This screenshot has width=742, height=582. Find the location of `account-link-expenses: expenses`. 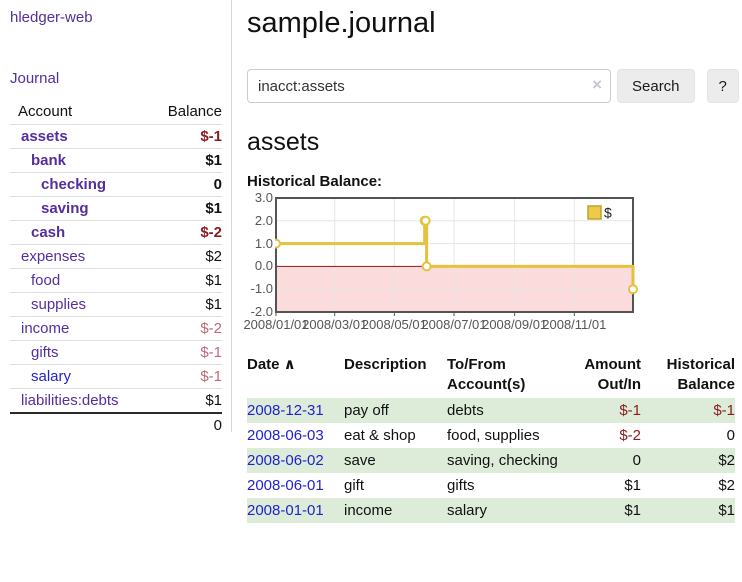

account-link-expenses: expenses is located at coordinates (53, 256).